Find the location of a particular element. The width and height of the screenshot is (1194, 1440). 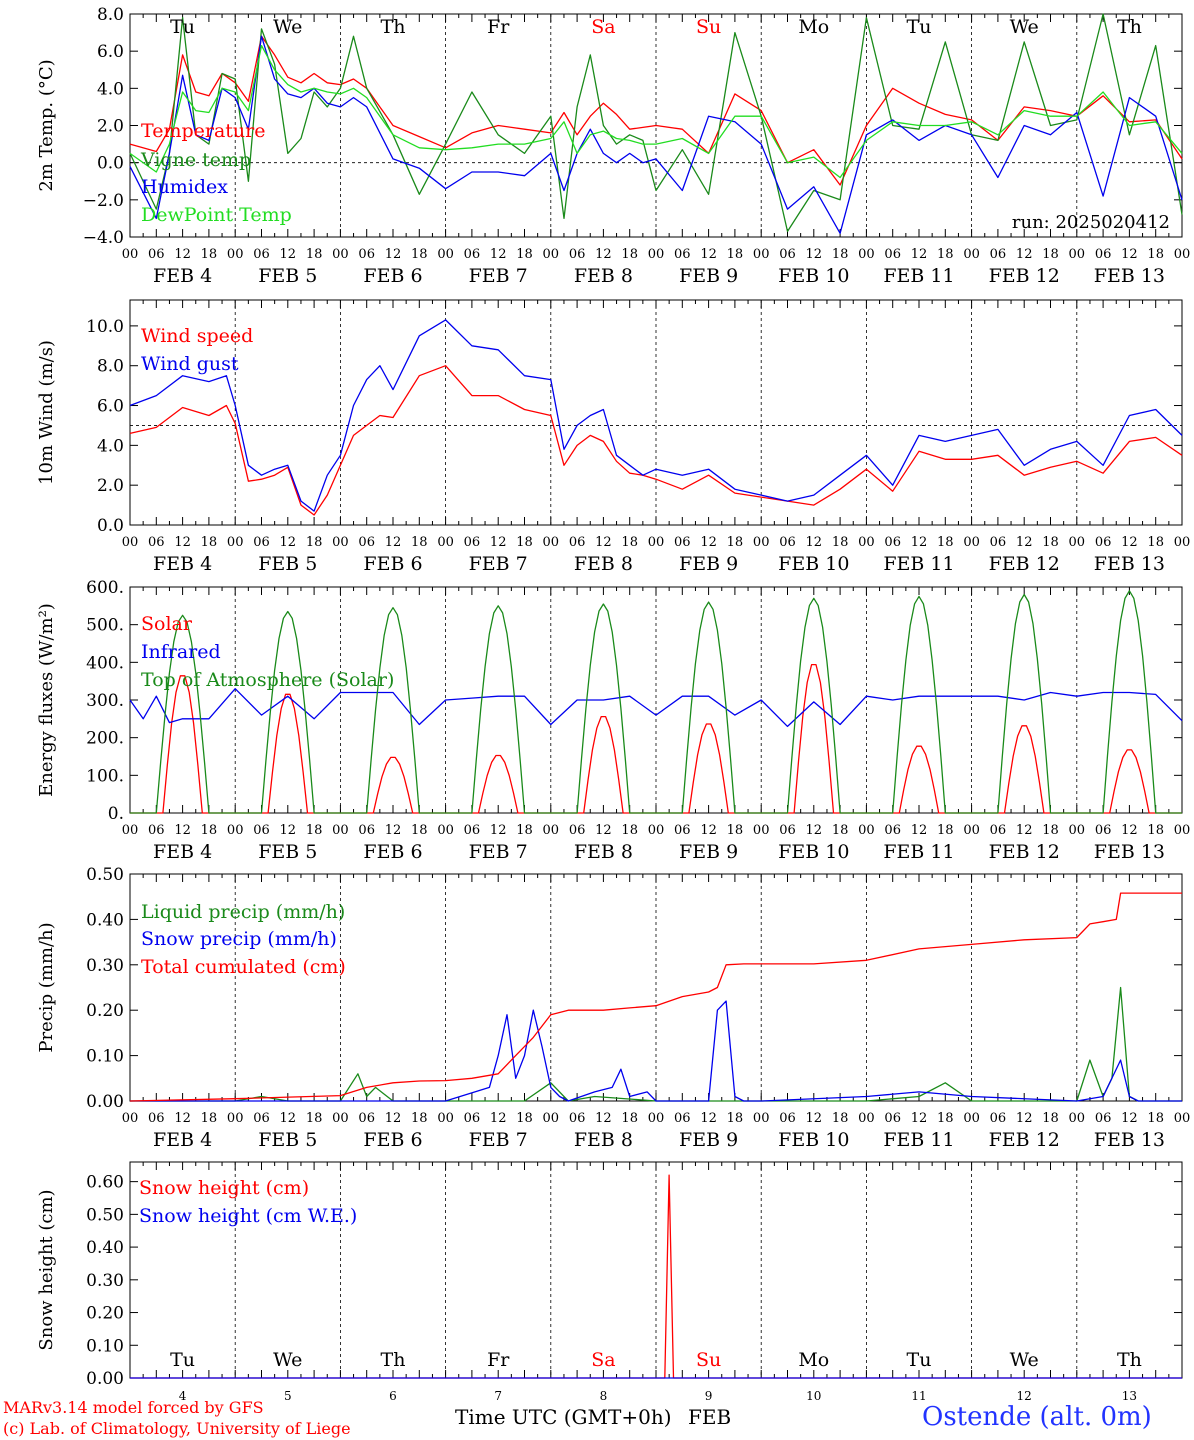

x-axis-month: FEB is located at coordinates (710, 1417).